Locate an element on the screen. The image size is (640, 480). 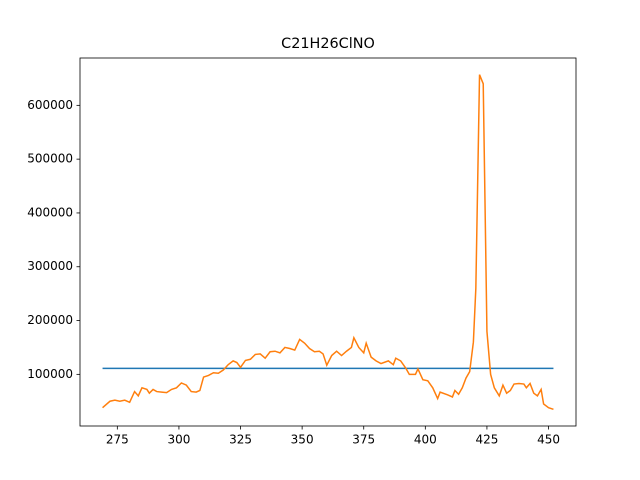
x-tick-label: 275 is located at coordinates (117, 440).